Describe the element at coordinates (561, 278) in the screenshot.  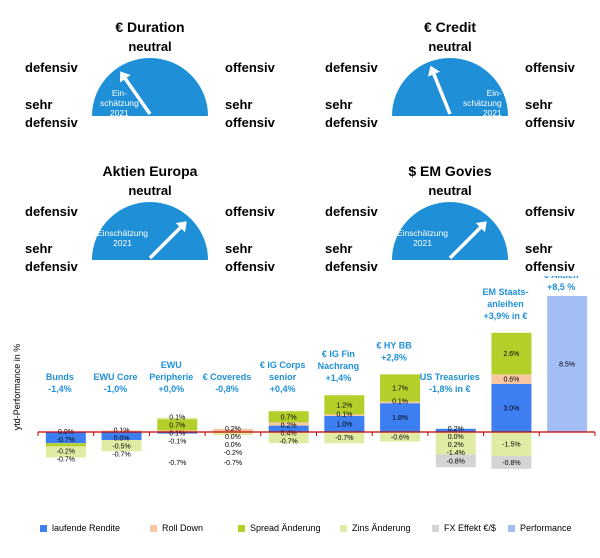
I see `category-label: € Aktien` at that location.